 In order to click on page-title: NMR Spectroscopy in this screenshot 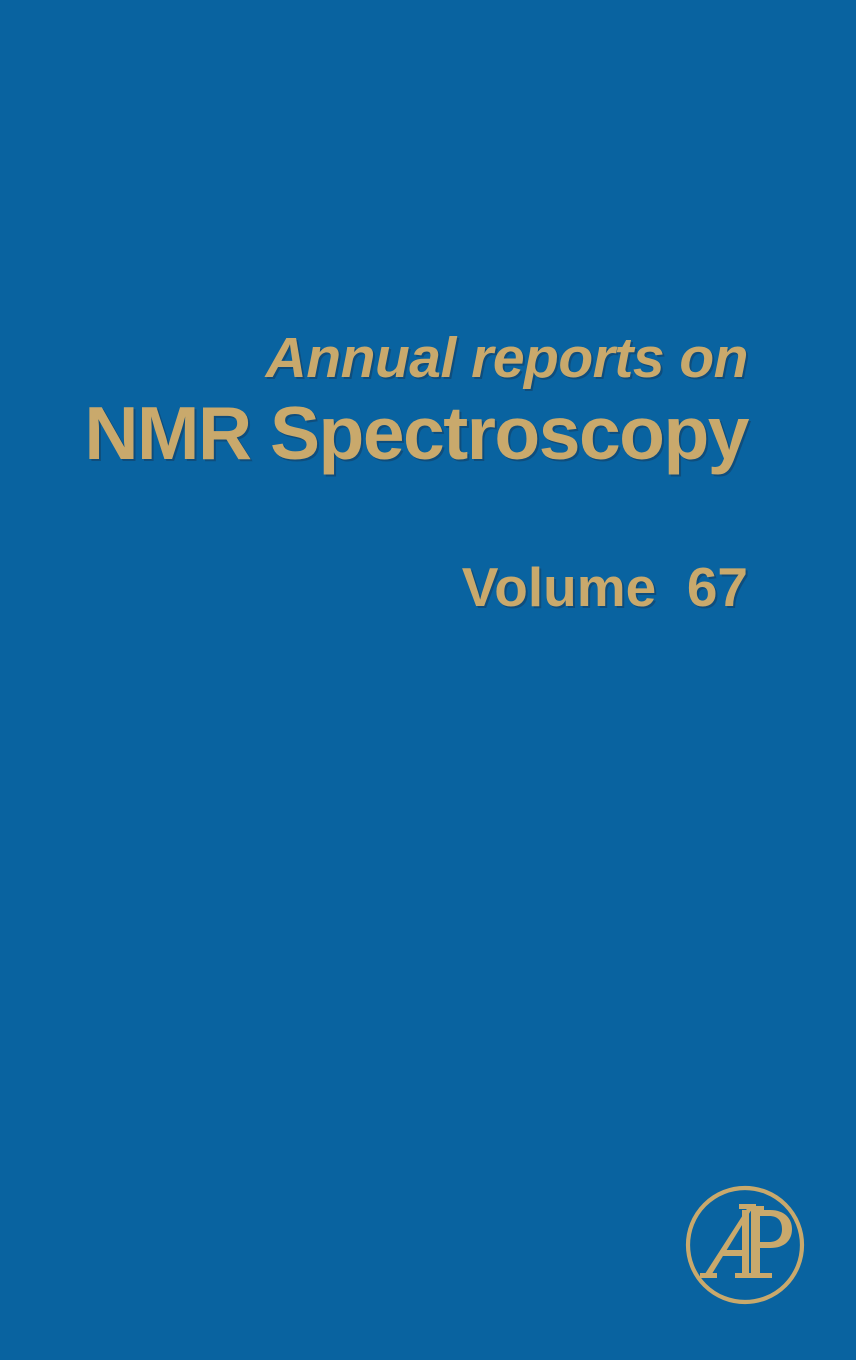, I will do `click(416, 433)`.